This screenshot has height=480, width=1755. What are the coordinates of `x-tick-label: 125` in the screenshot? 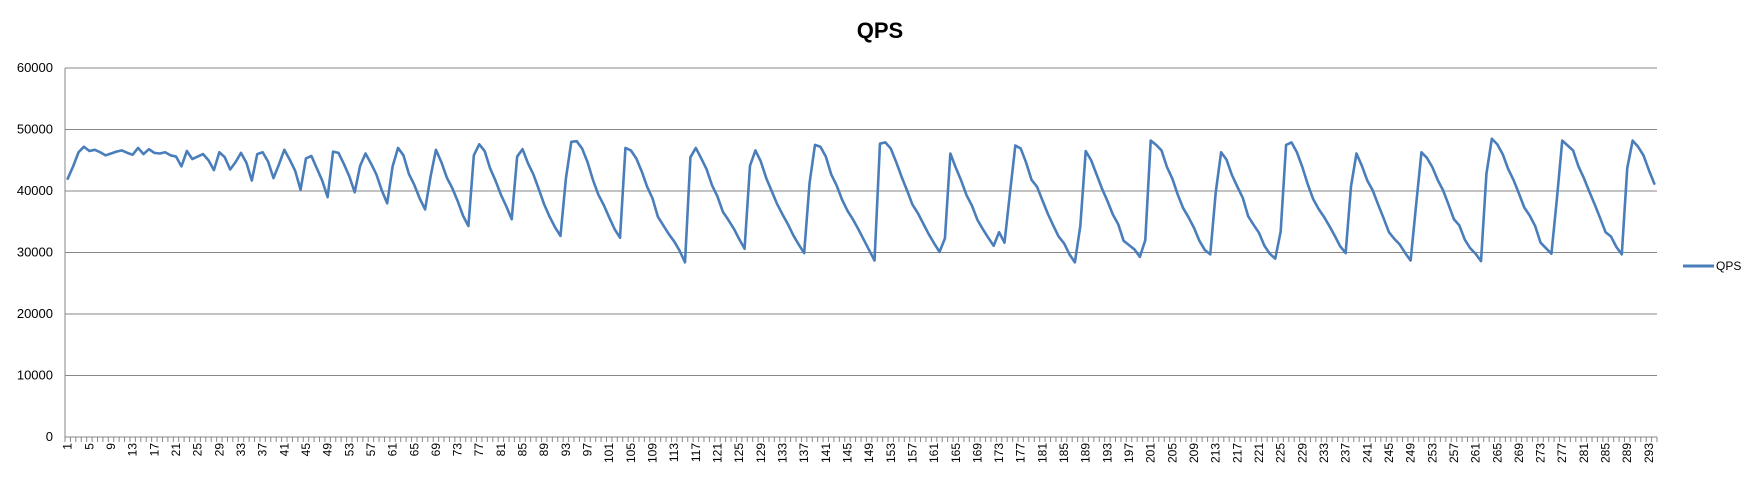 It's located at (739, 453).